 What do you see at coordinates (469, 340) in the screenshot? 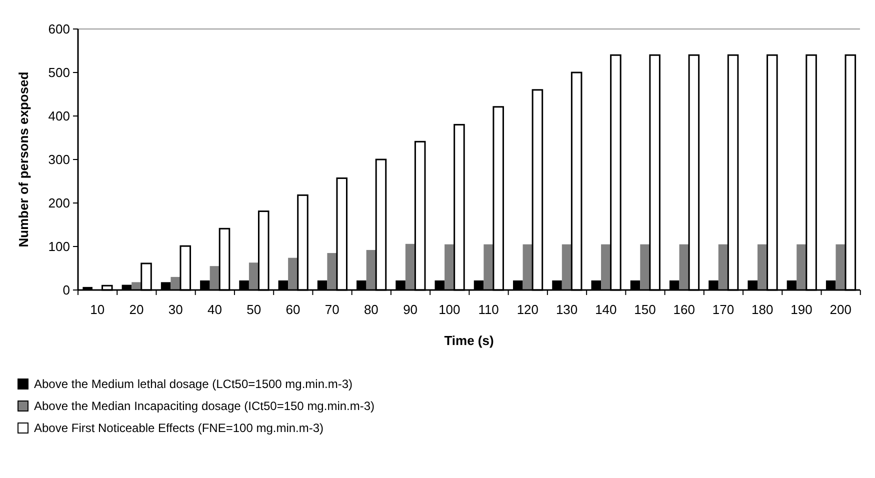
I see `x-axis-title: Time (s)` at bounding box center [469, 340].